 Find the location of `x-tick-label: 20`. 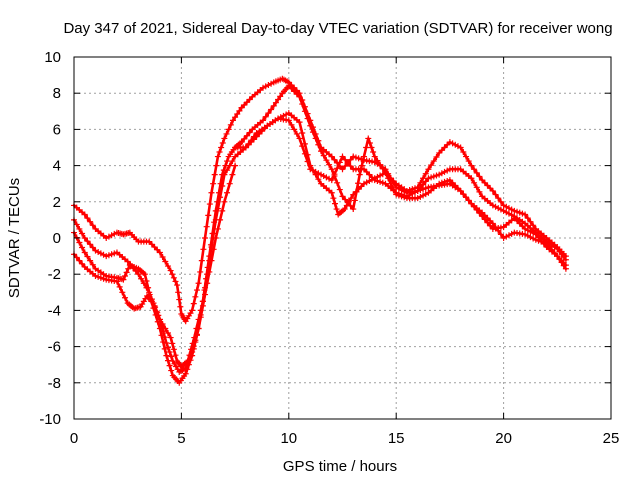

x-tick-label: 20 is located at coordinates (503, 438).